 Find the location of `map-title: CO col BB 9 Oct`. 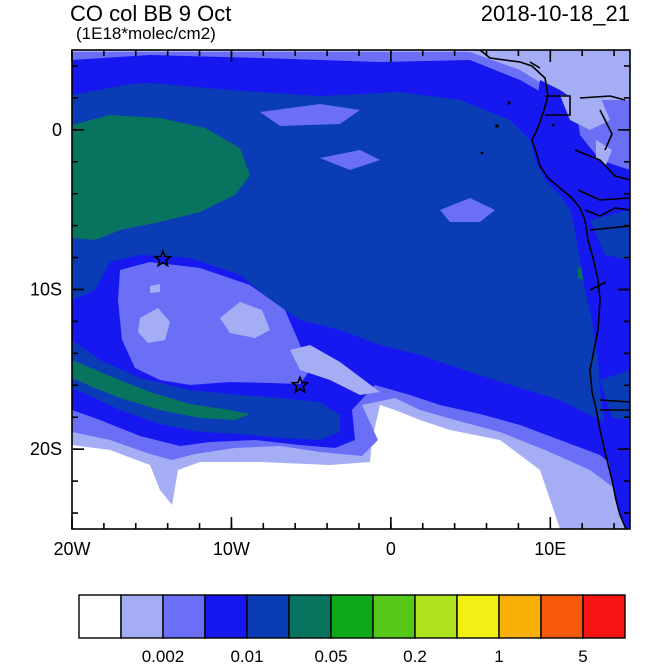

map-title: CO col BB 9 Oct is located at coordinates (151, 13).